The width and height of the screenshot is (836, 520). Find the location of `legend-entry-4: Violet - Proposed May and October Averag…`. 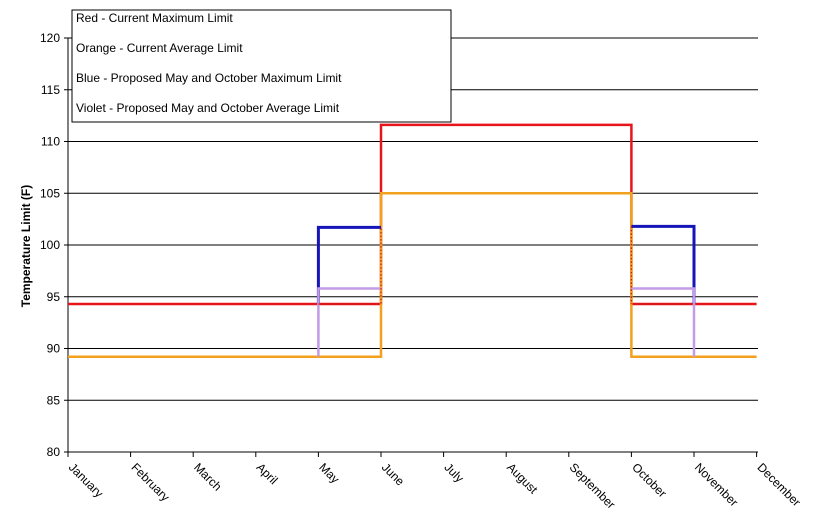

legend-entry-4: Violet - Proposed May and October Averag… is located at coordinates (208, 108).